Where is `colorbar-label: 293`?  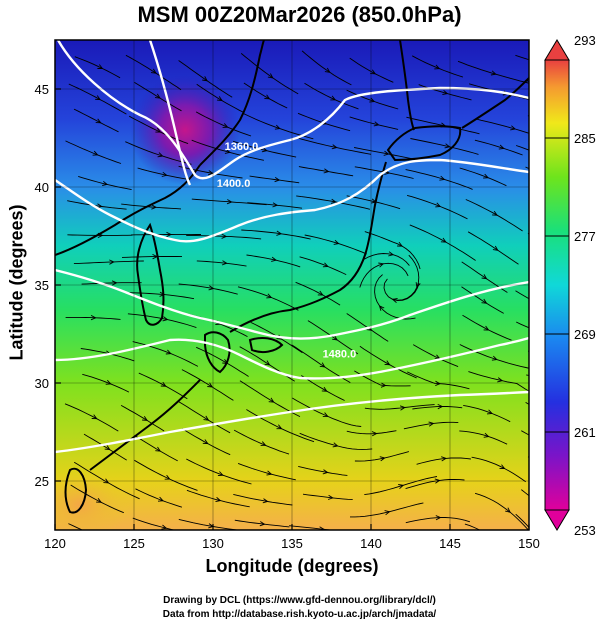
colorbar-label: 293 is located at coordinates (585, 40).